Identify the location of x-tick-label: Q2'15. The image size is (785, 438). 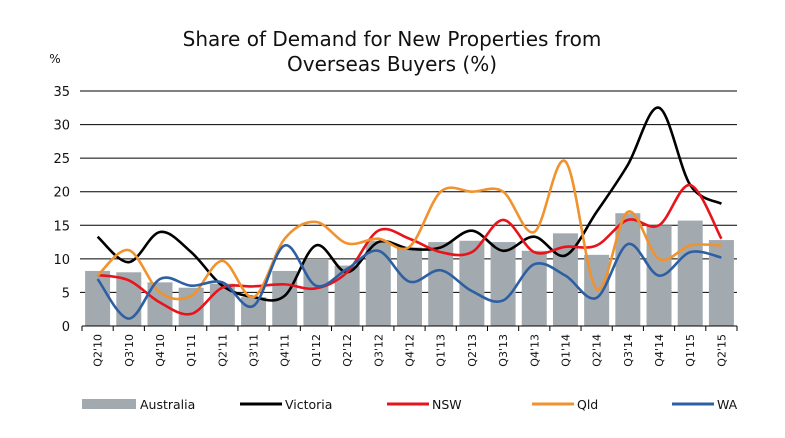
(721, 350).